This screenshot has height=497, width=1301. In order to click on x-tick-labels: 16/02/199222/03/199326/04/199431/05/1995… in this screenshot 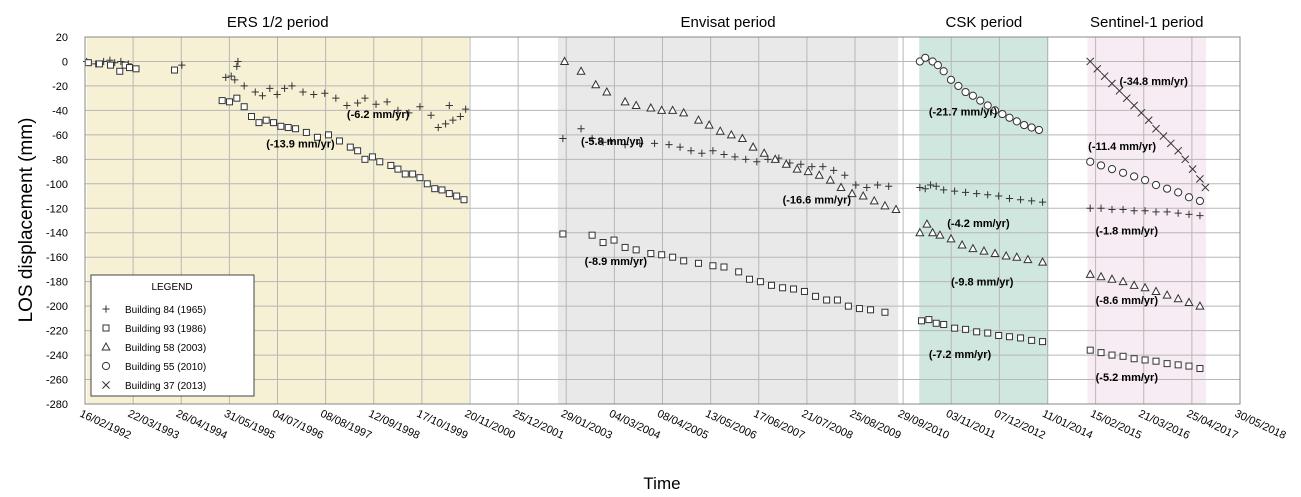, I will do `click(683, 425)`.